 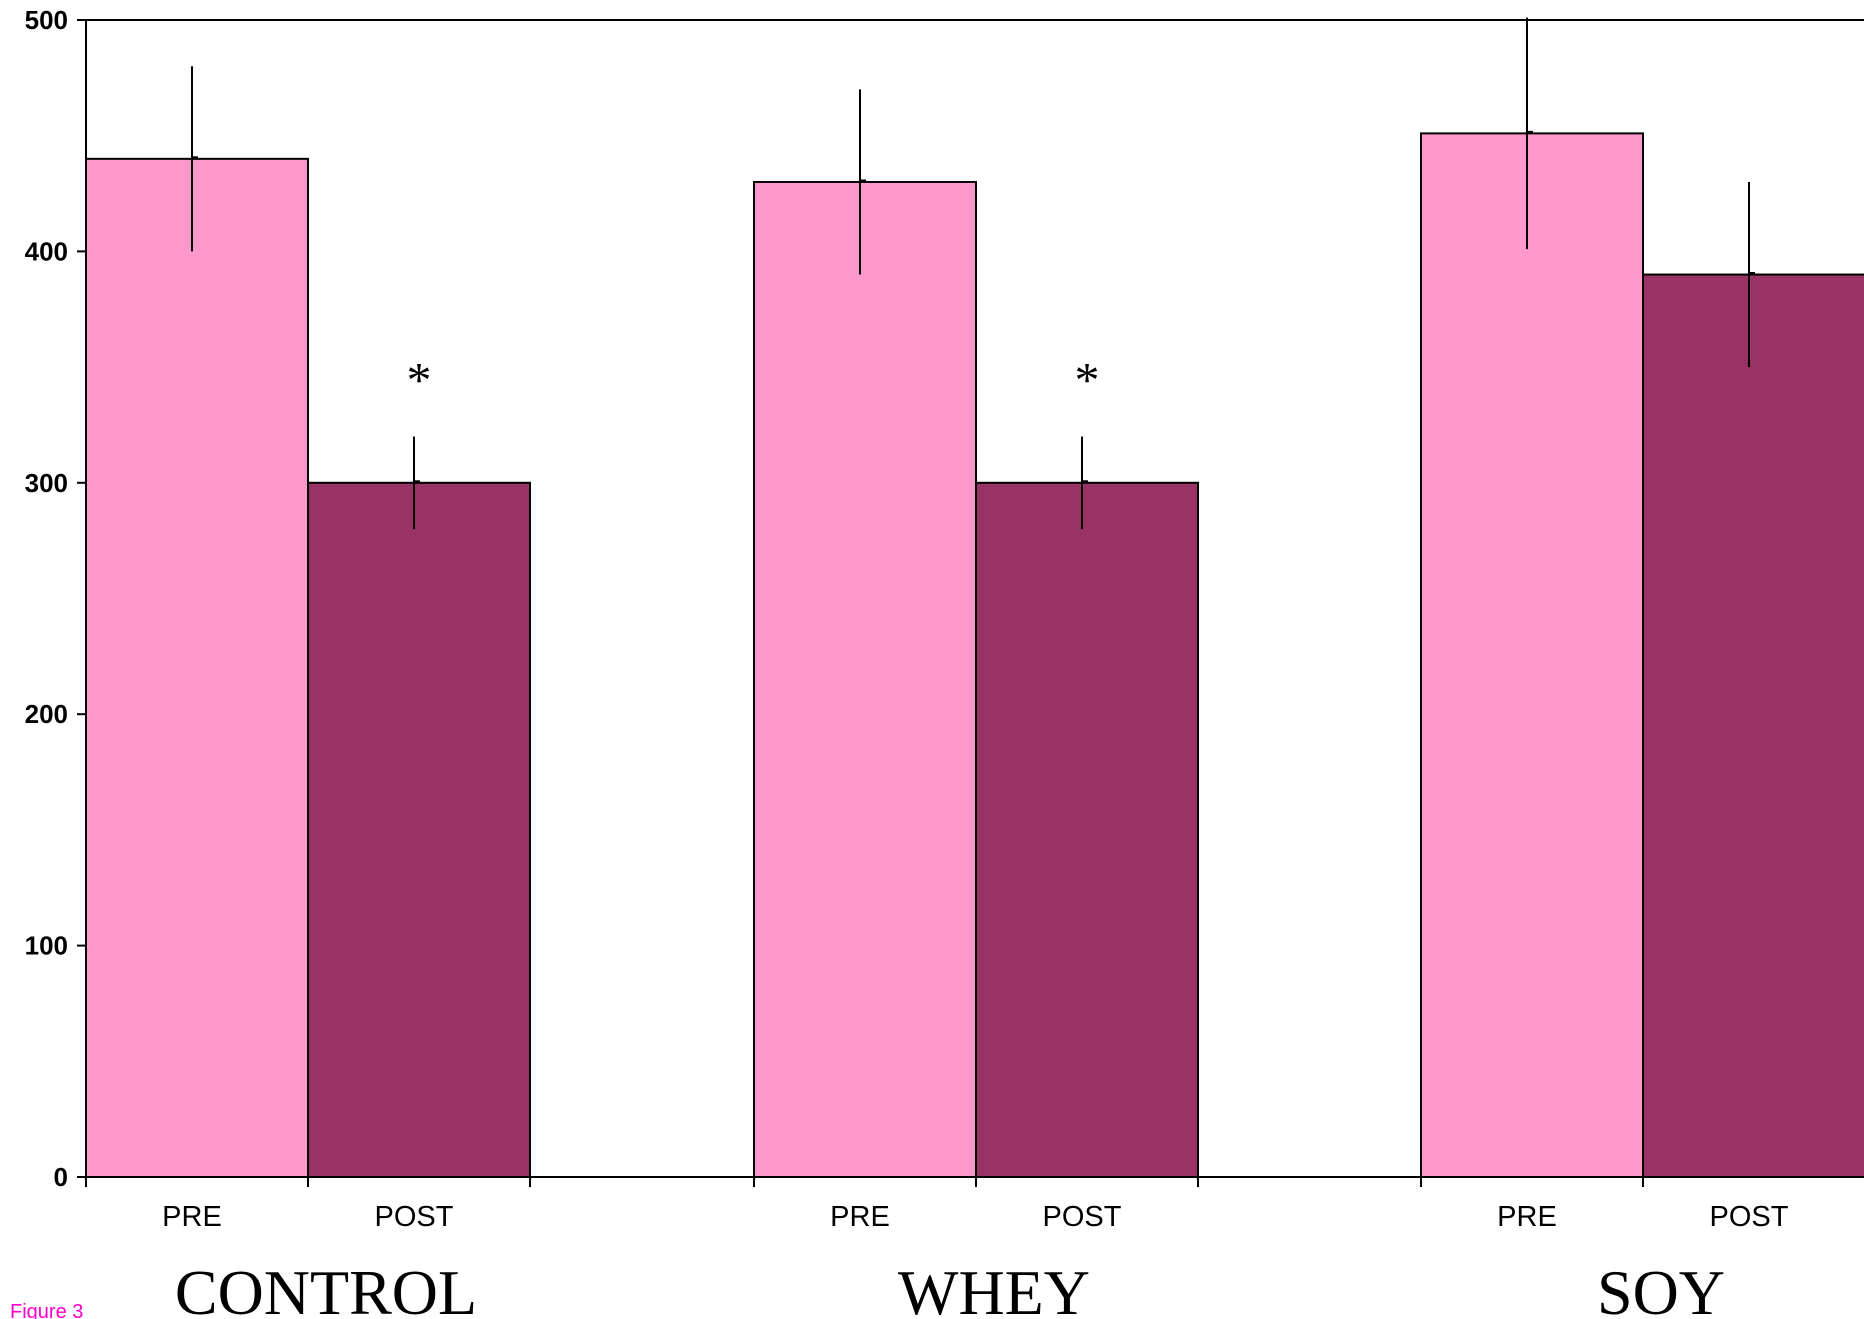 What do you see at coordinates (46, 946) in the screenshot?
I see `y-tick-label: 100` at bounding box center [46, 946].